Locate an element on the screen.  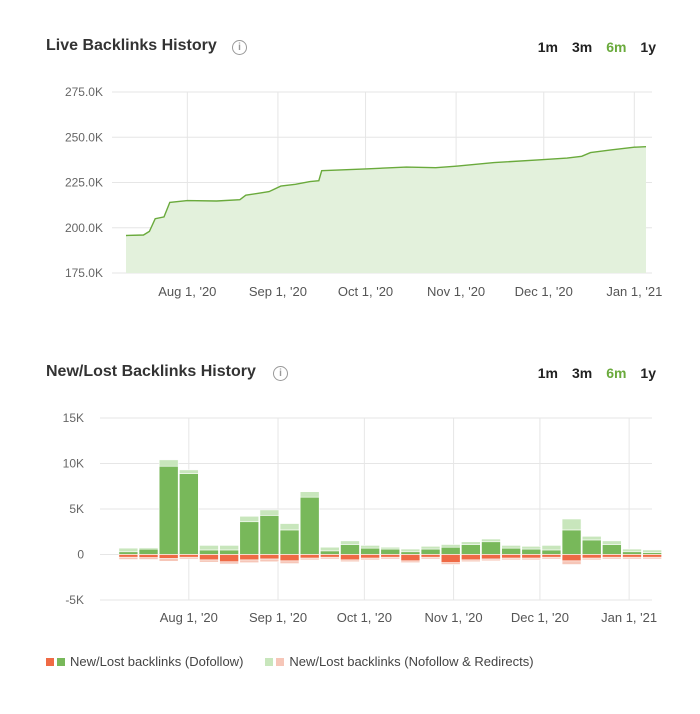
live-range-1y: 1y is located at coordinates (648, 47).